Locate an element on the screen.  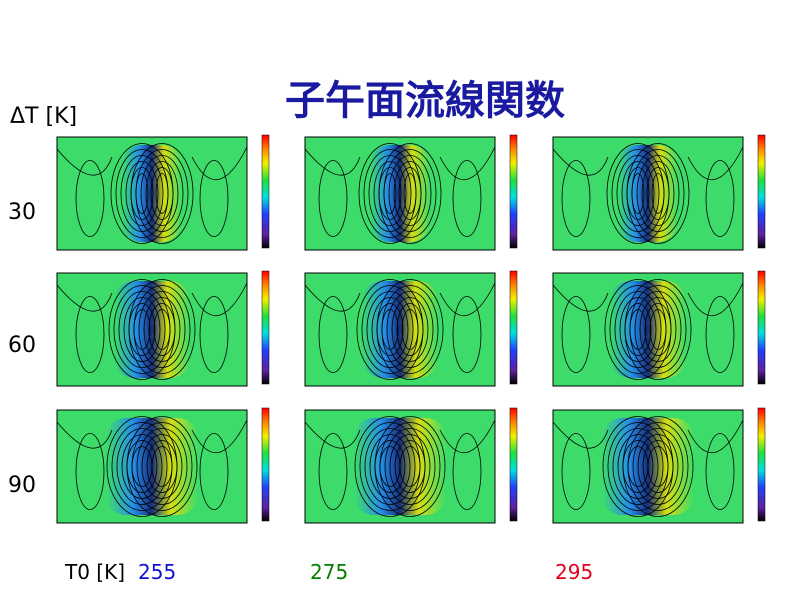
title: 子午面流線関数 is located at coordinates (425, 101).